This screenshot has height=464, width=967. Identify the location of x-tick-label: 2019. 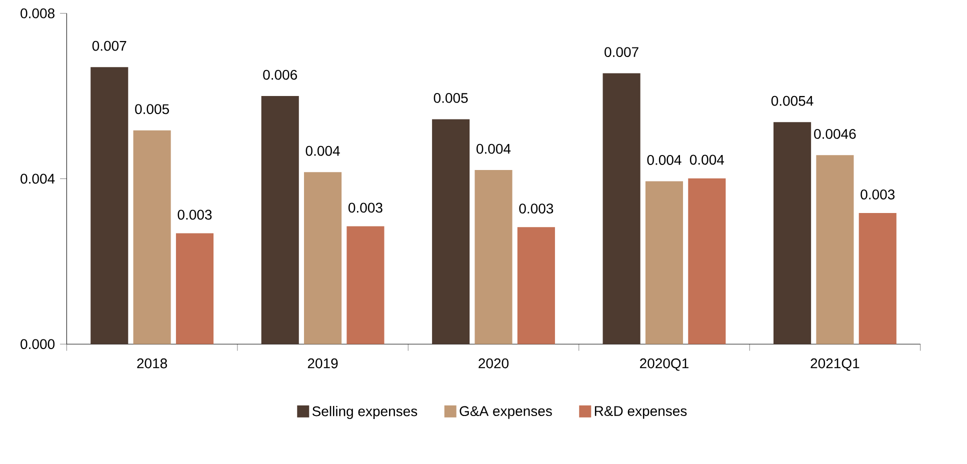
(323, 363).